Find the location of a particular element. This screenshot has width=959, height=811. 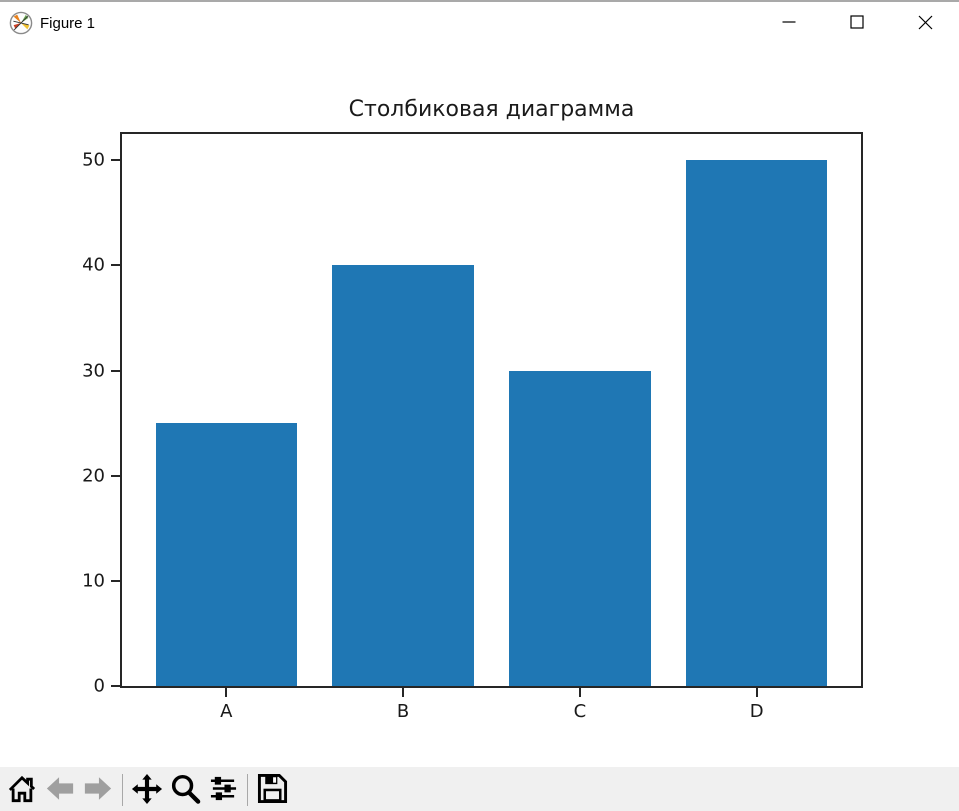

save-icon is located at coordinates (272, 790).